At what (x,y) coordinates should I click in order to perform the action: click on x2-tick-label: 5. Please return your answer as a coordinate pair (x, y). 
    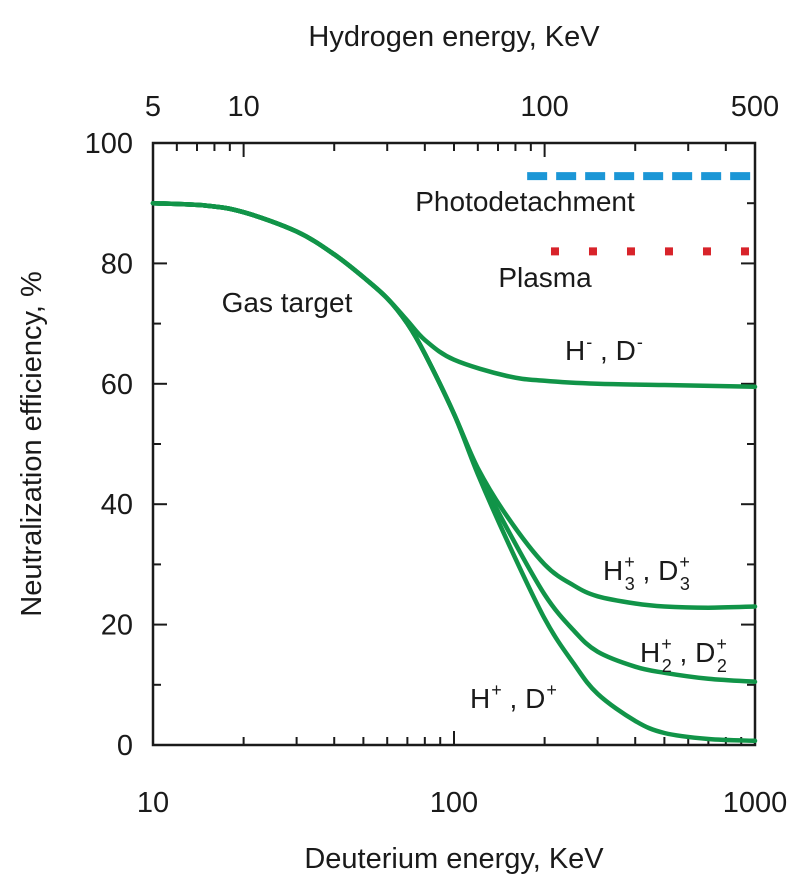
    Looking at the image, I should click on (153, 107).